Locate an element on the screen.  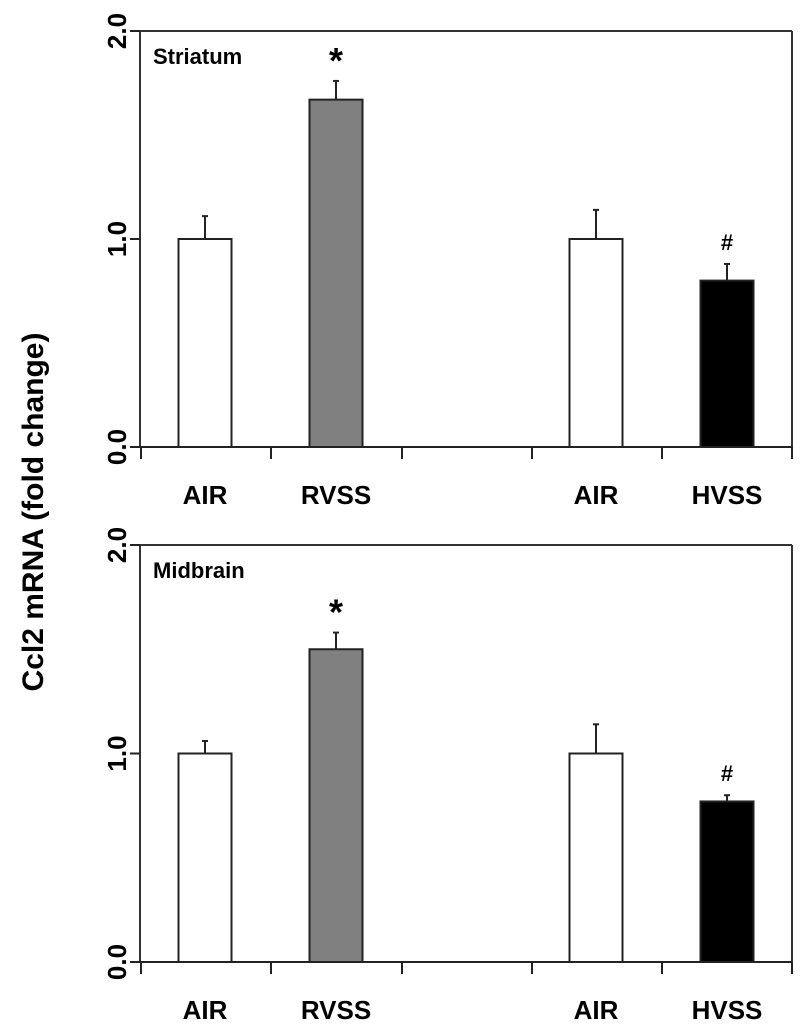
y-axis-label: Ccl2 mRNA (fold change) is located at coordinates (33, 512).